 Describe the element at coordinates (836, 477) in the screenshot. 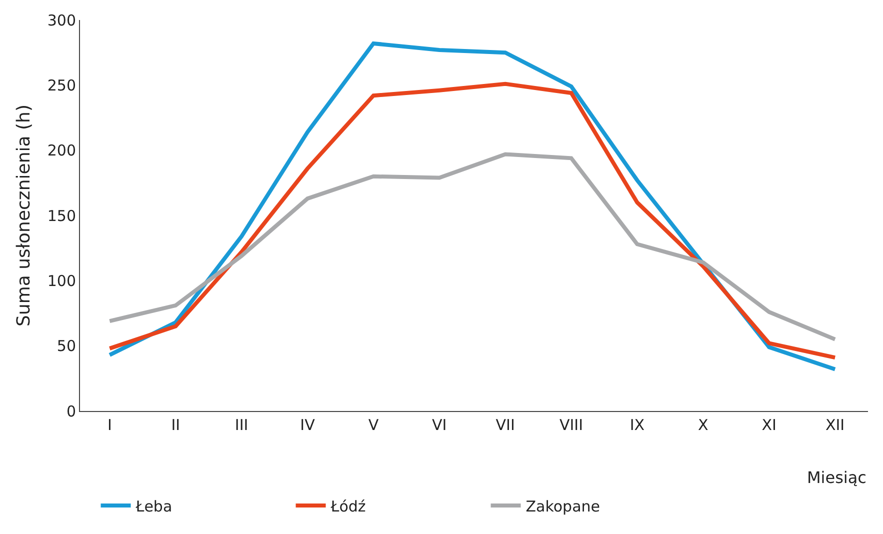

I see `x-axis-title: Miesiąc` at that location.